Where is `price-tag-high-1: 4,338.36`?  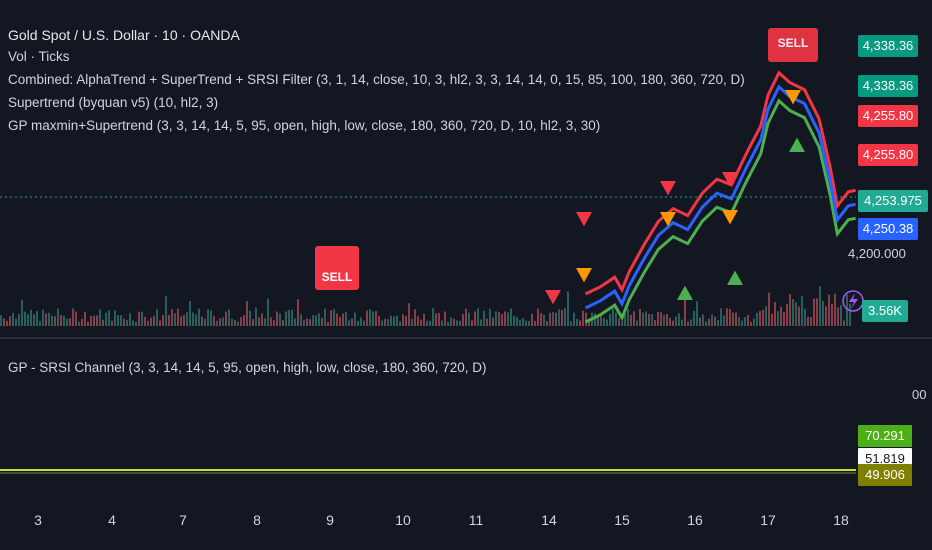 price-tag-high-1: 4,338.36 is located at coordinates (888, 46).